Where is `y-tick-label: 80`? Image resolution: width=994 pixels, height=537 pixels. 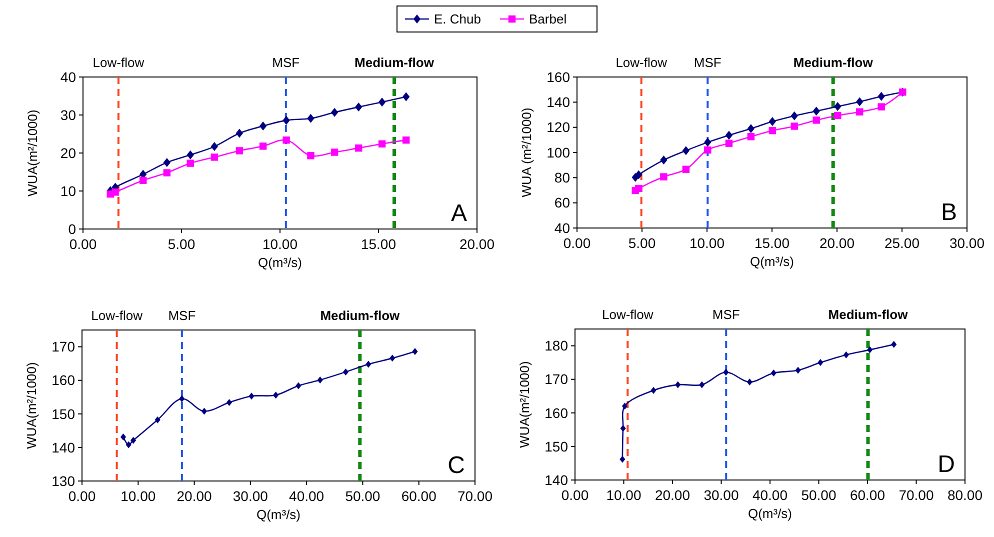 y-tick-label: 80 is located at coordinates (562, 178).